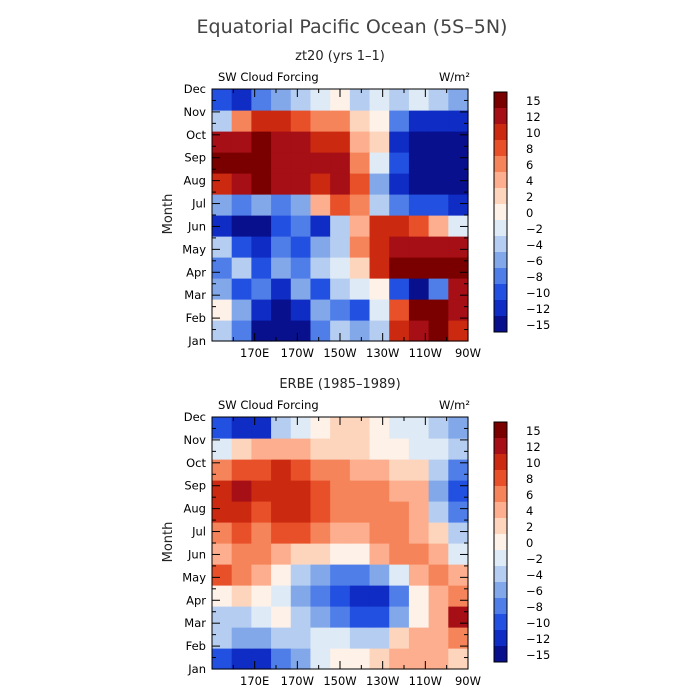 The image size is (700, 700). Describe the element at coordinates (352, 27) in the screenshot. I see `figure-title: Equatorial Pacific Ocean (5S–5N)` at that location.